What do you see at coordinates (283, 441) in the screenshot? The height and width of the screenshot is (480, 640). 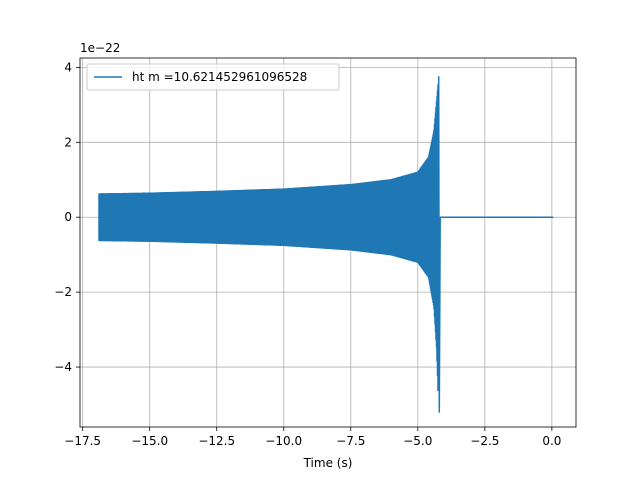 I see `x-tick-label: −10.0` at bounding box center [283, 441].